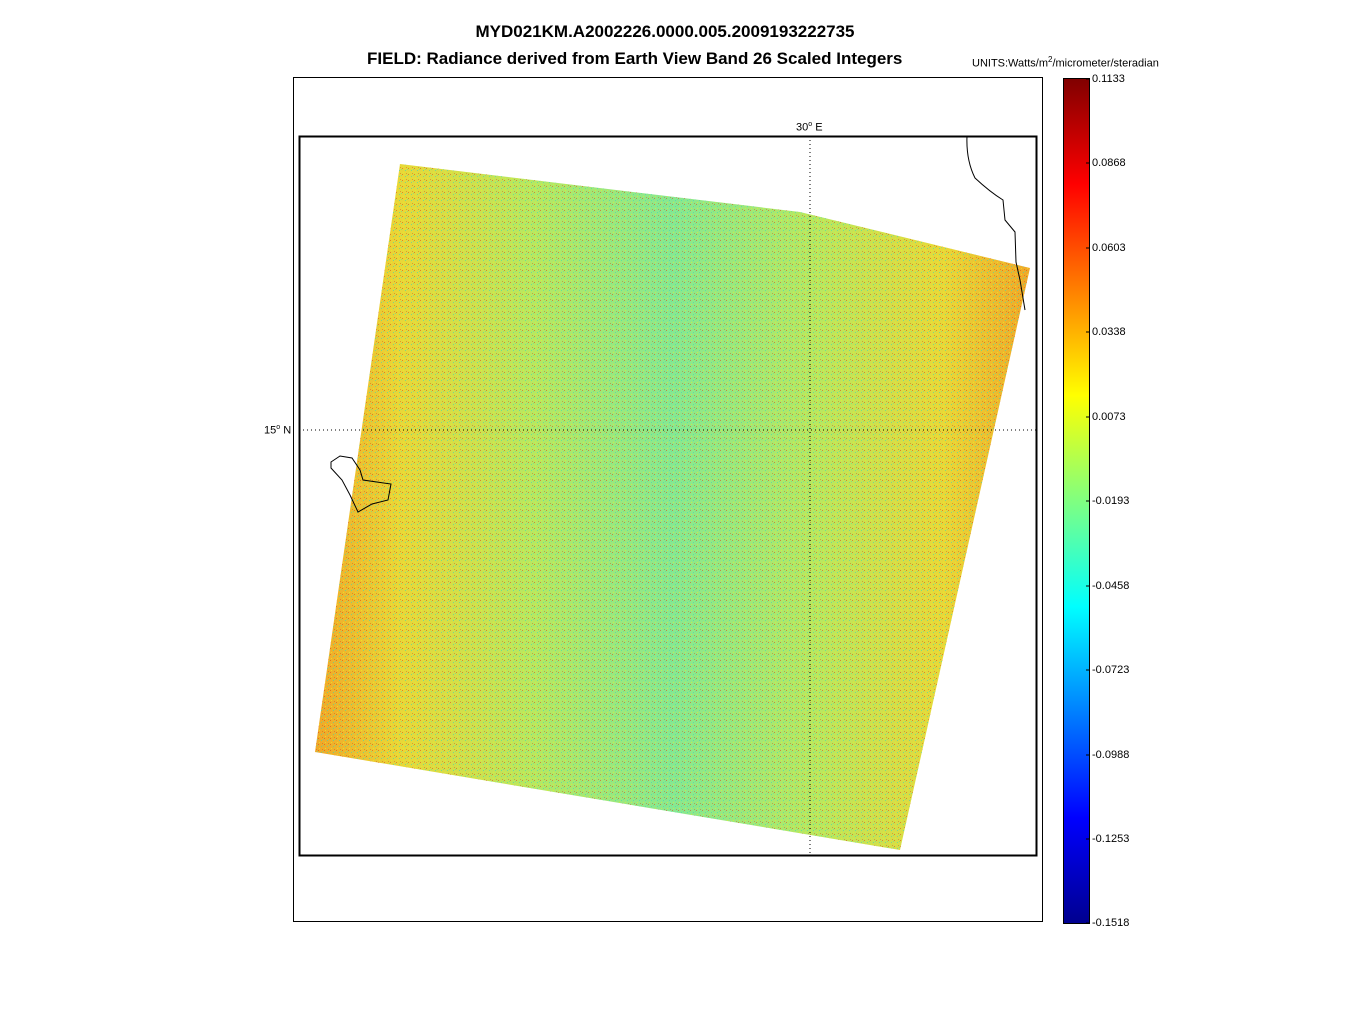 This screenshot has height=1036, width=1355. I want to click on colorbar-tick-label: 0.0868, so click(1109, 163).